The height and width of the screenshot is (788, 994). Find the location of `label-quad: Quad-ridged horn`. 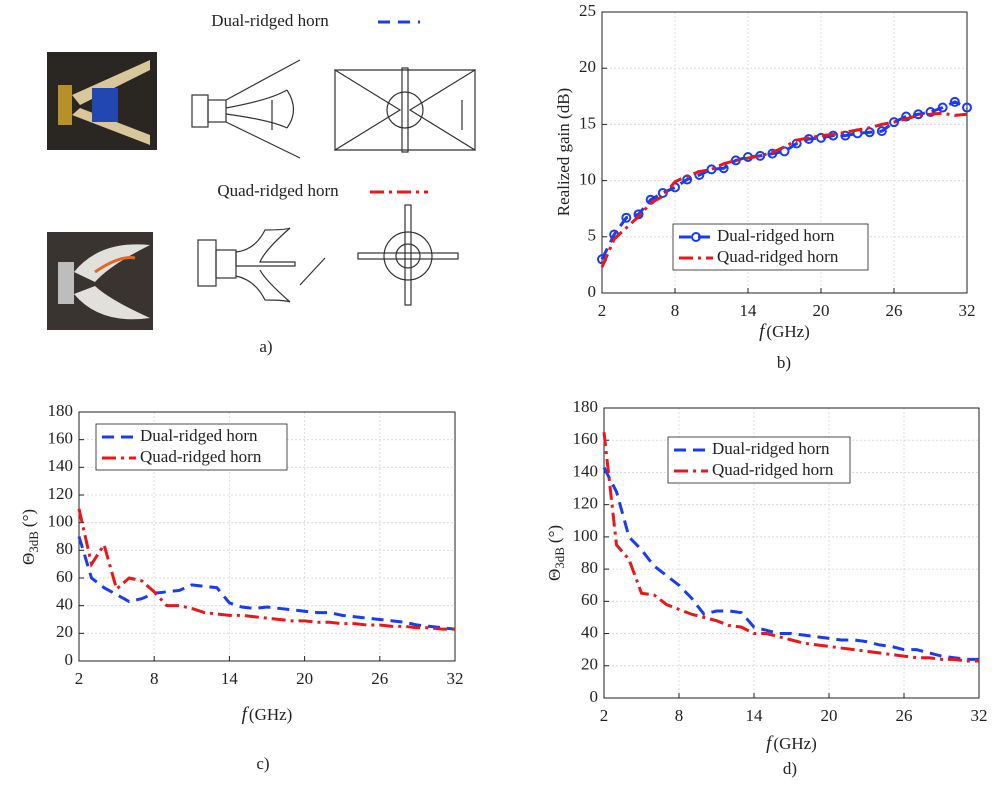

label-quad: Quad-ridged horn is located at coordinates (278, 190).